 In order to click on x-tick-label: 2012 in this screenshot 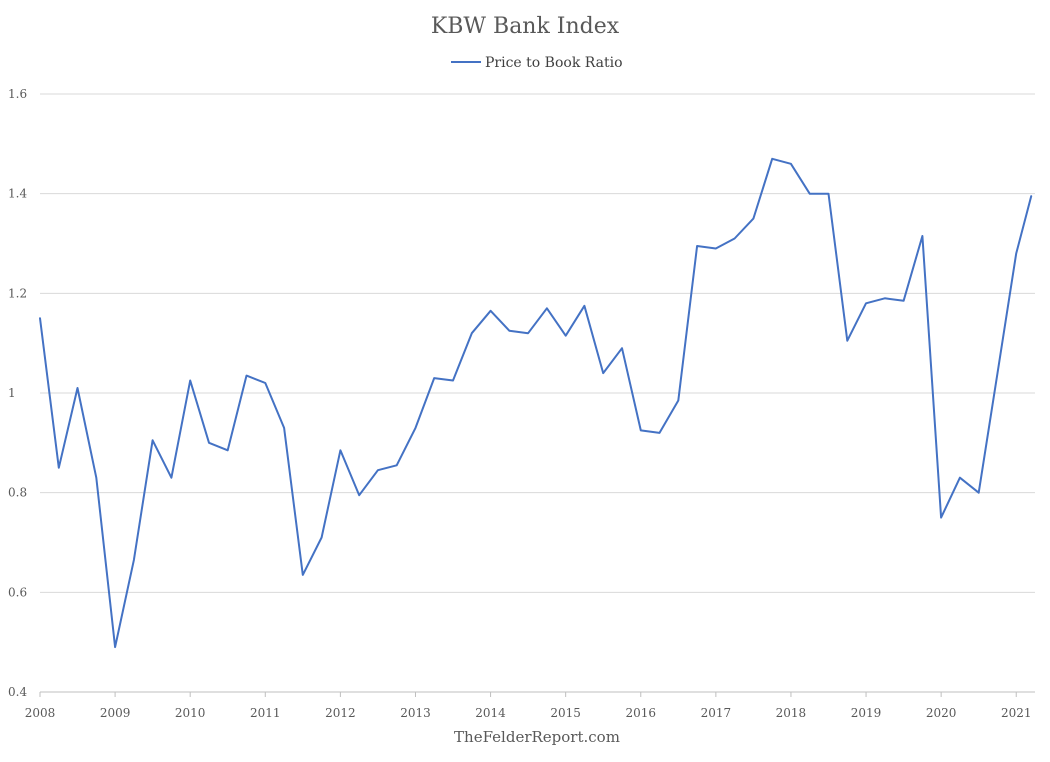, I will do `click(340, 713)`.